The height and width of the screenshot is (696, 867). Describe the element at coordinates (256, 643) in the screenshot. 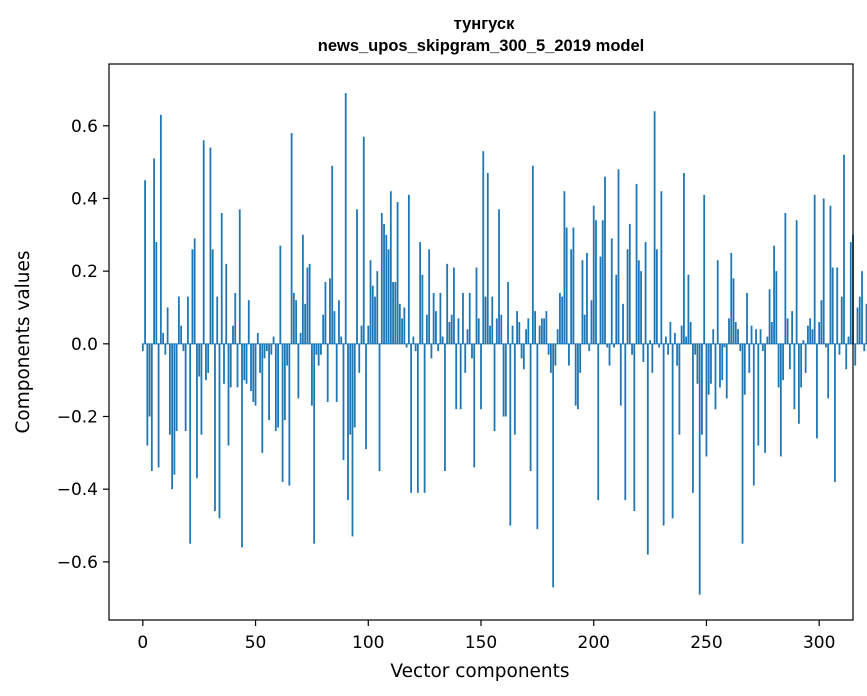

I see `x-tick-label: 50` at that location.